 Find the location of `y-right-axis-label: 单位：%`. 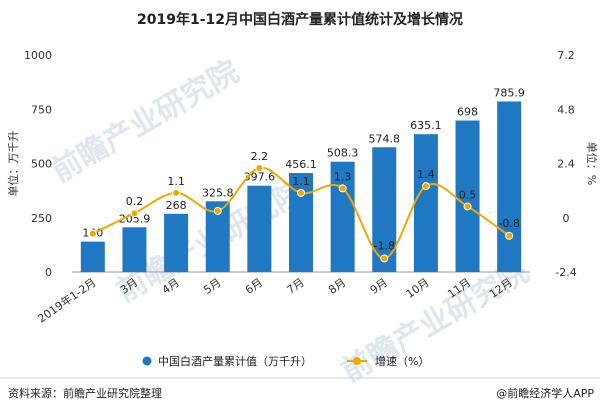

y-right-axis-label: 单位：% is located at coordinates (592, 163).